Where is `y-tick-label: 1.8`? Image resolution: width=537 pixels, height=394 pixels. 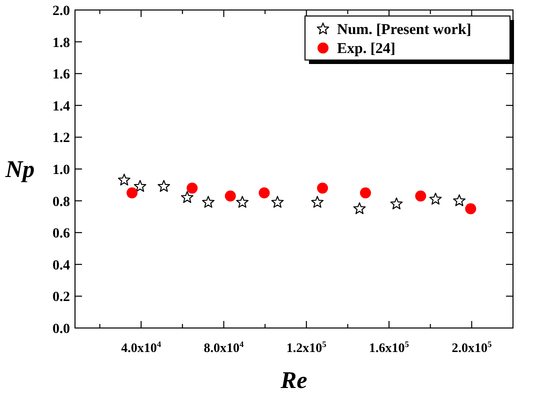 y-tick-label: 1.8 is located at coordinates (61, 43).